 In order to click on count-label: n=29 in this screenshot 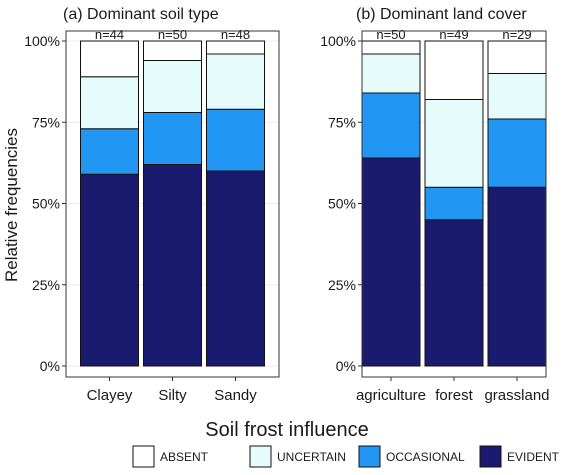, I will do `click(516, 34)`.